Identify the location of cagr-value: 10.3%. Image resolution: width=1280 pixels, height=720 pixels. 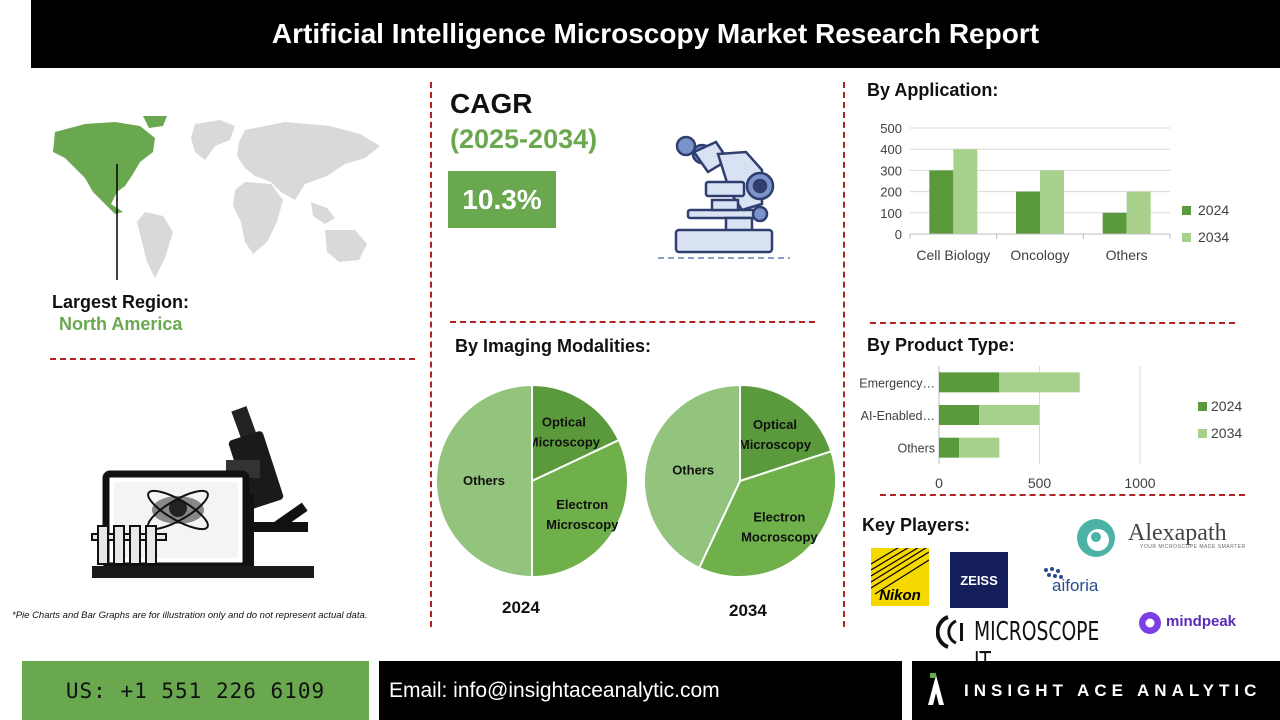
(502, 199).